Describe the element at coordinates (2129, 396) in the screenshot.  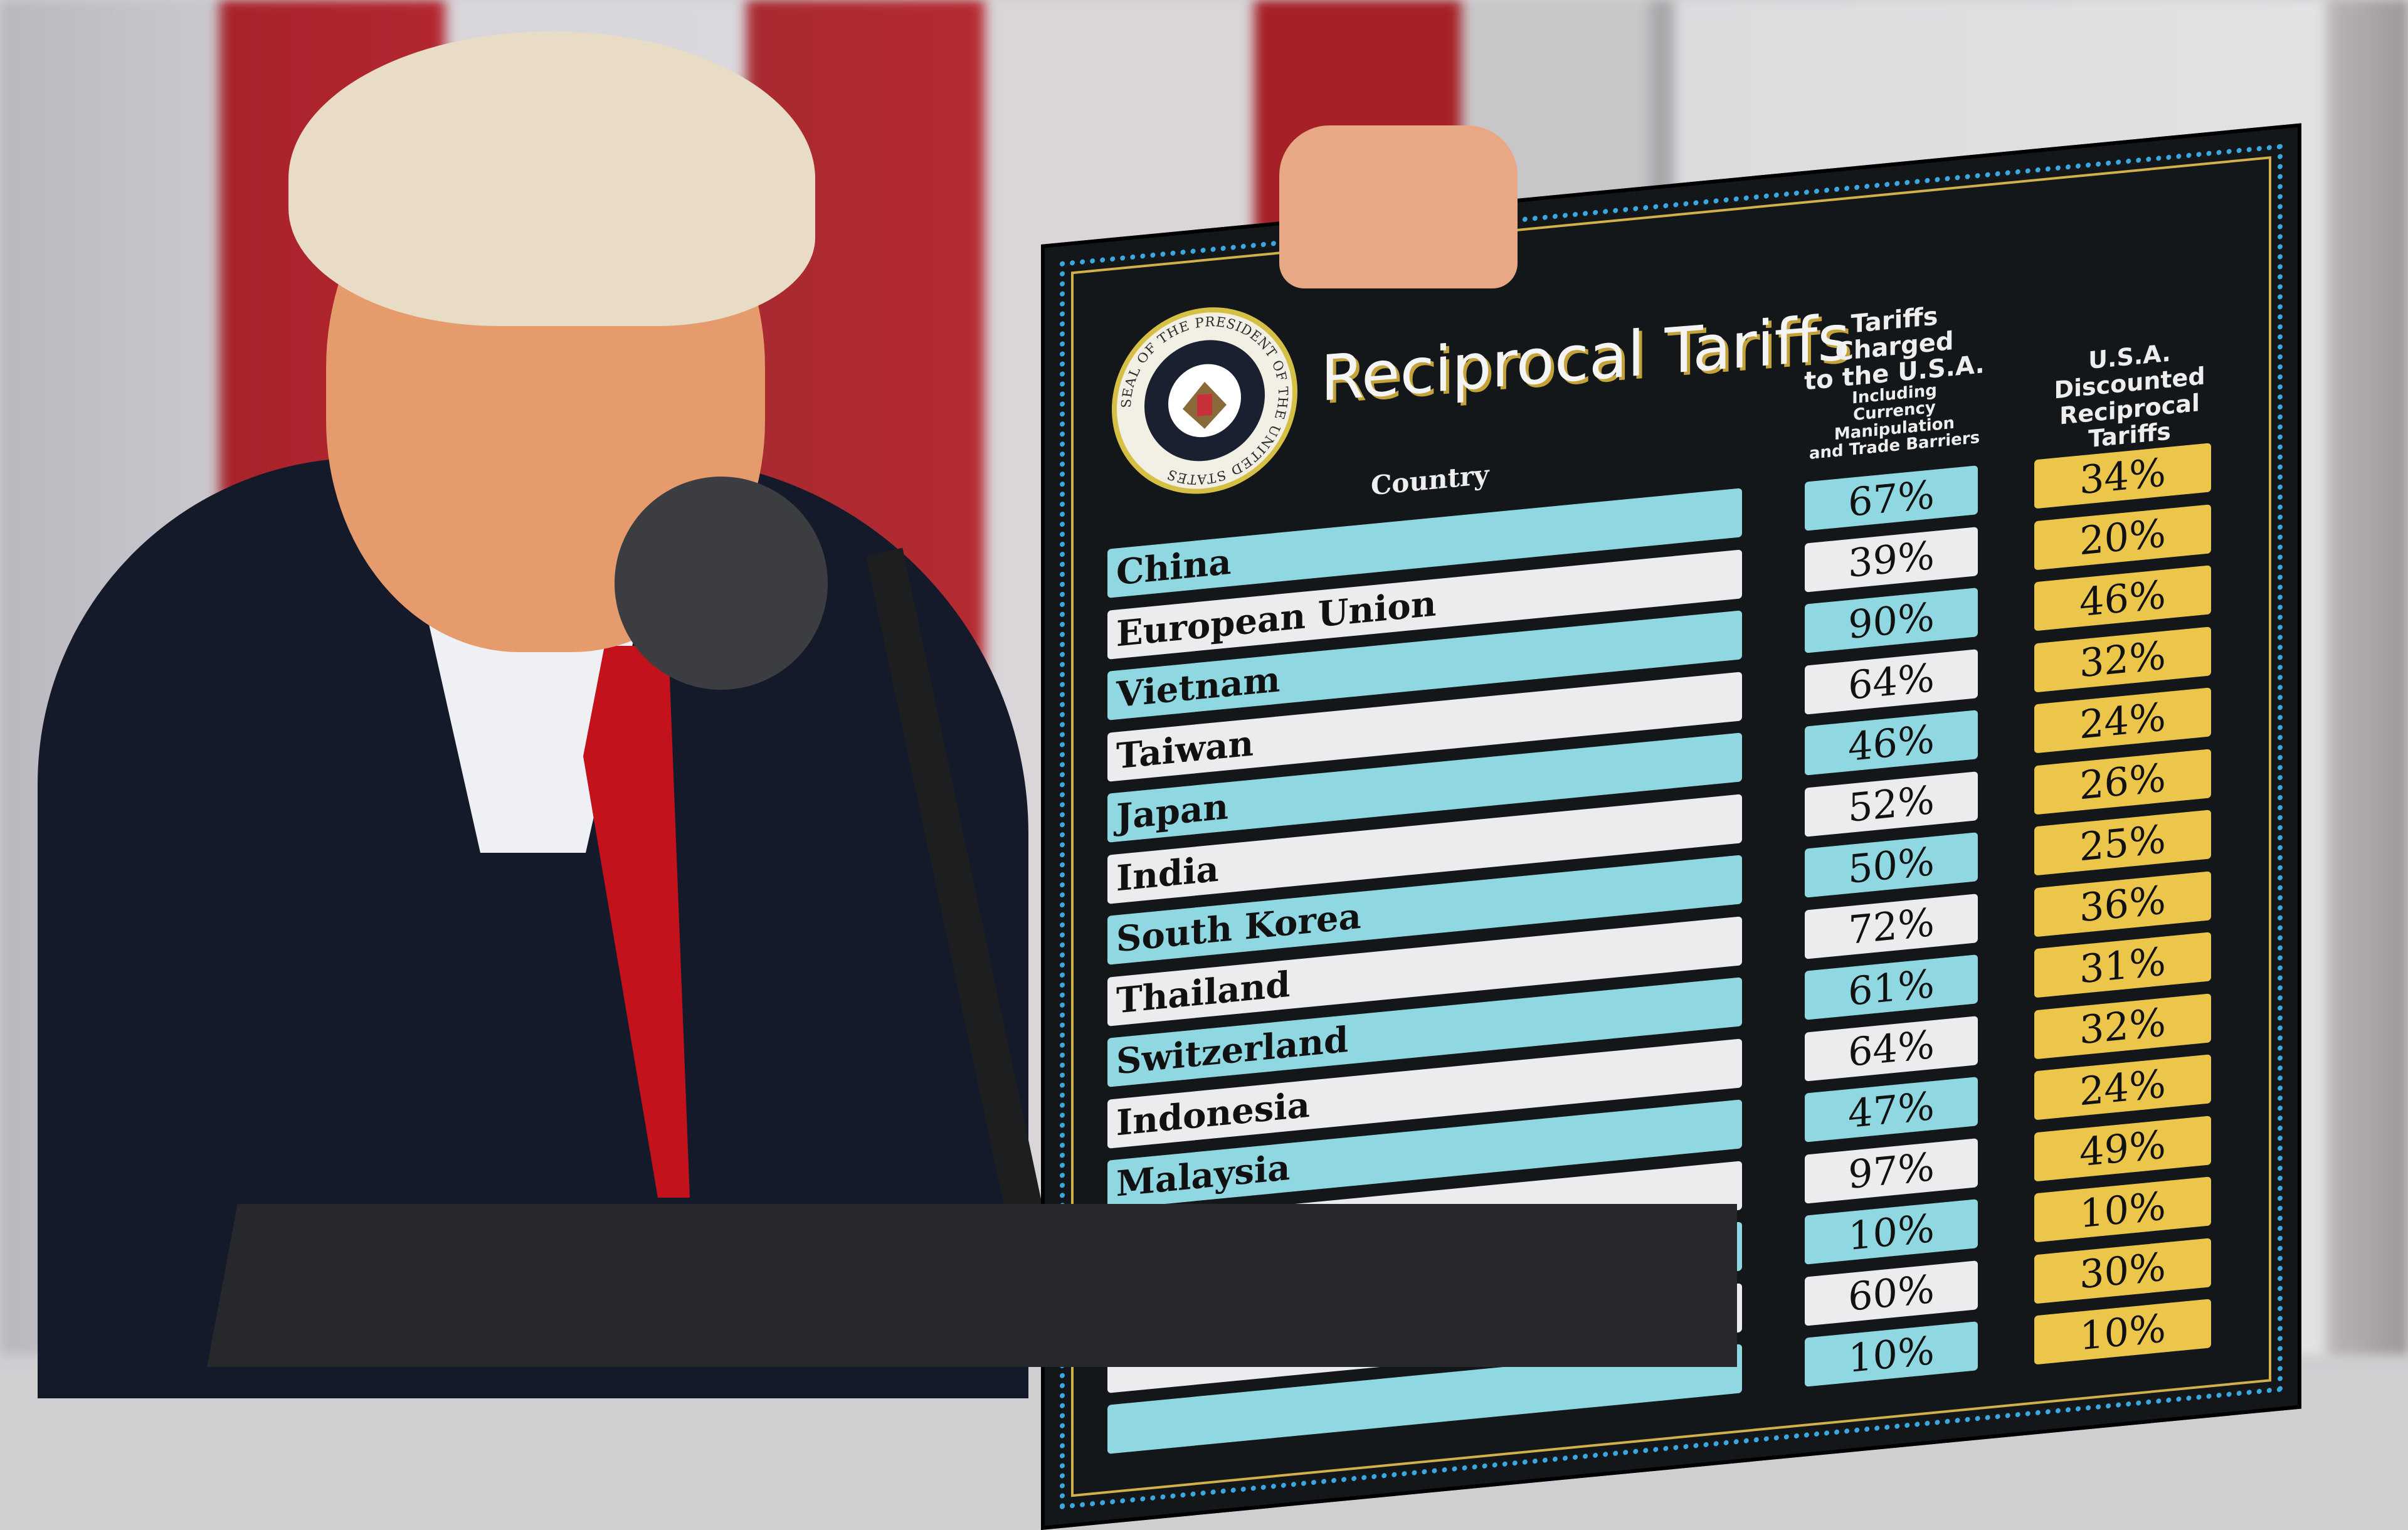
I see `discounted-header: U.S.A. Discounted Reciprocal Tariffs` at that location.